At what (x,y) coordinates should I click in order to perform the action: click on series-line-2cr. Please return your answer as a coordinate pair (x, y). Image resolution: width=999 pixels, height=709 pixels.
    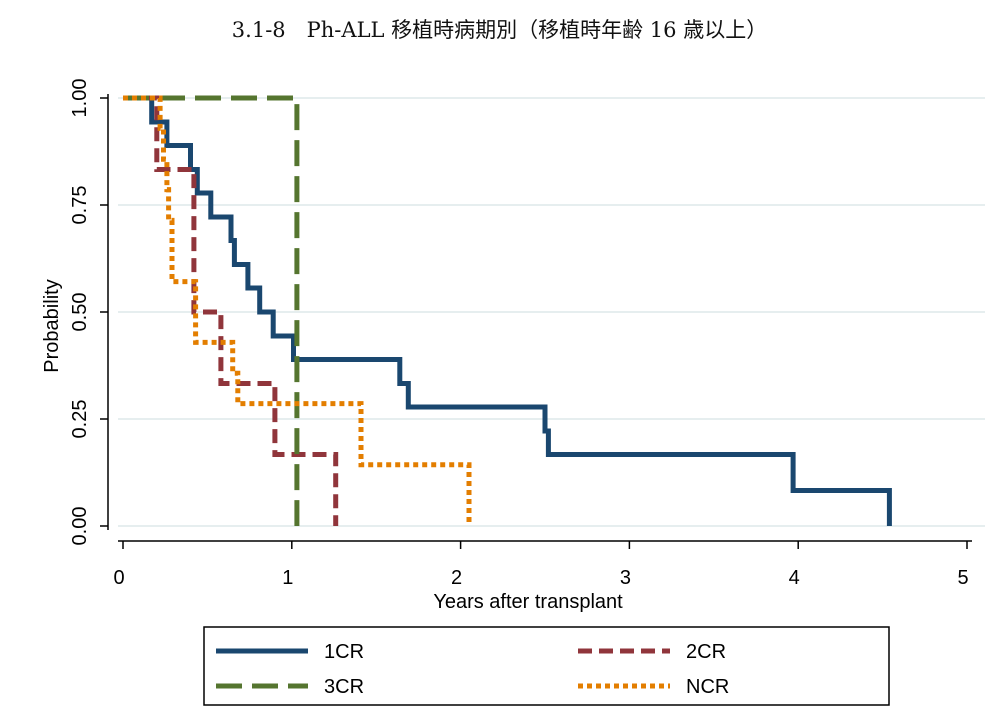
    Looking at the image, I should click on (231, 310).